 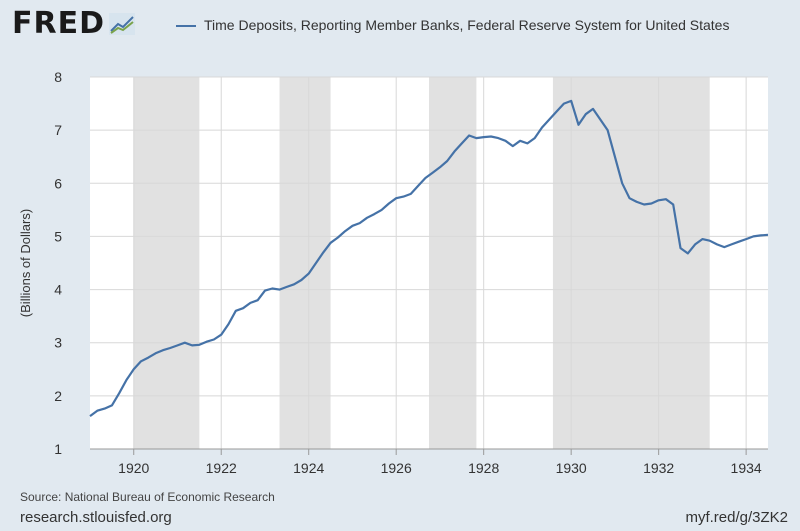 I want to click on source-link: research.stlouisfed.org, so click(x=96, y=517).